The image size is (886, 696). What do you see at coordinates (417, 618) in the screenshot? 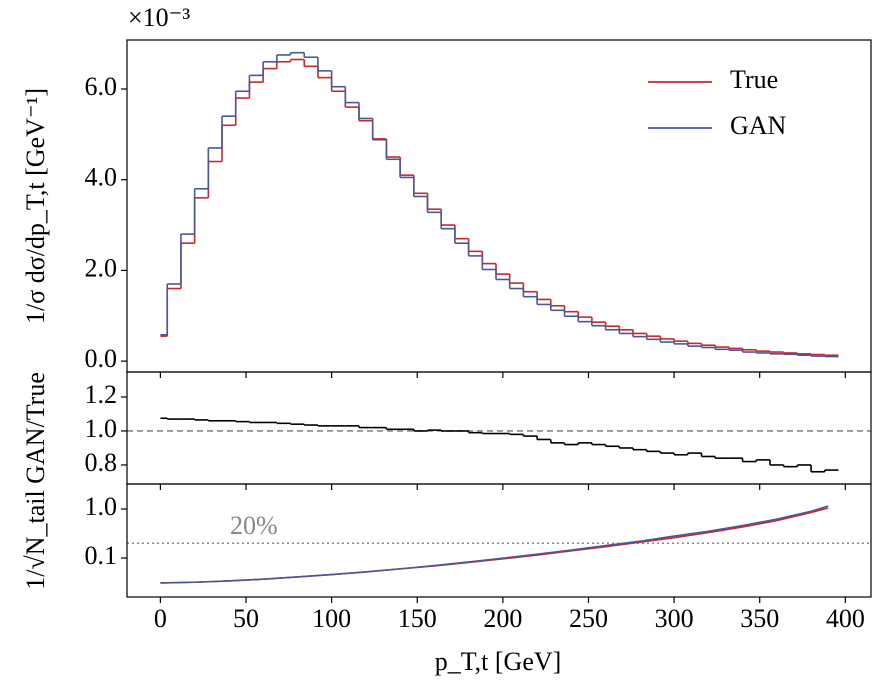
I see `x-tick-label: 150` at bounding box center [417, 618].